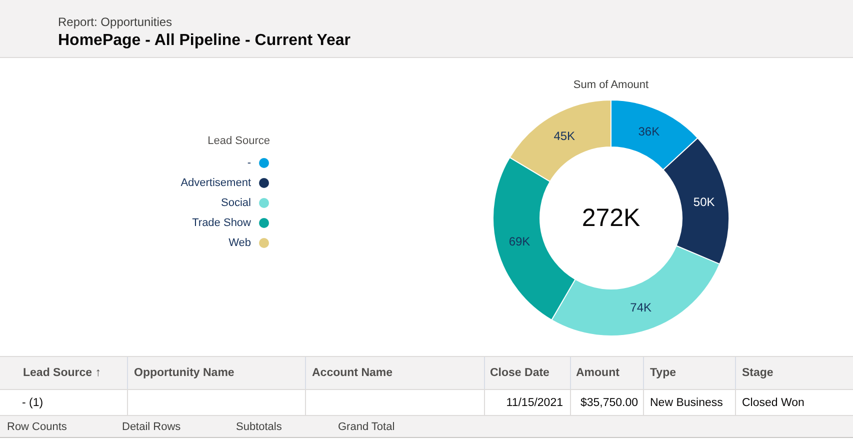 This screenshot has height=440, width=853. I want to click on text: Subtotals, so click(259, 427).